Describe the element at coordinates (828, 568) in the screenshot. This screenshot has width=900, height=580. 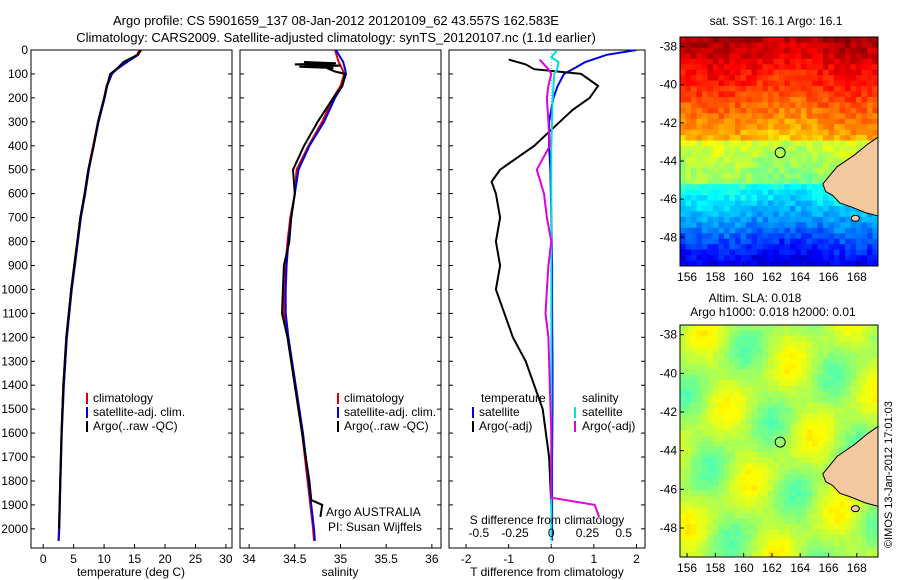
I see `lon-tick-label: 166` at that location.